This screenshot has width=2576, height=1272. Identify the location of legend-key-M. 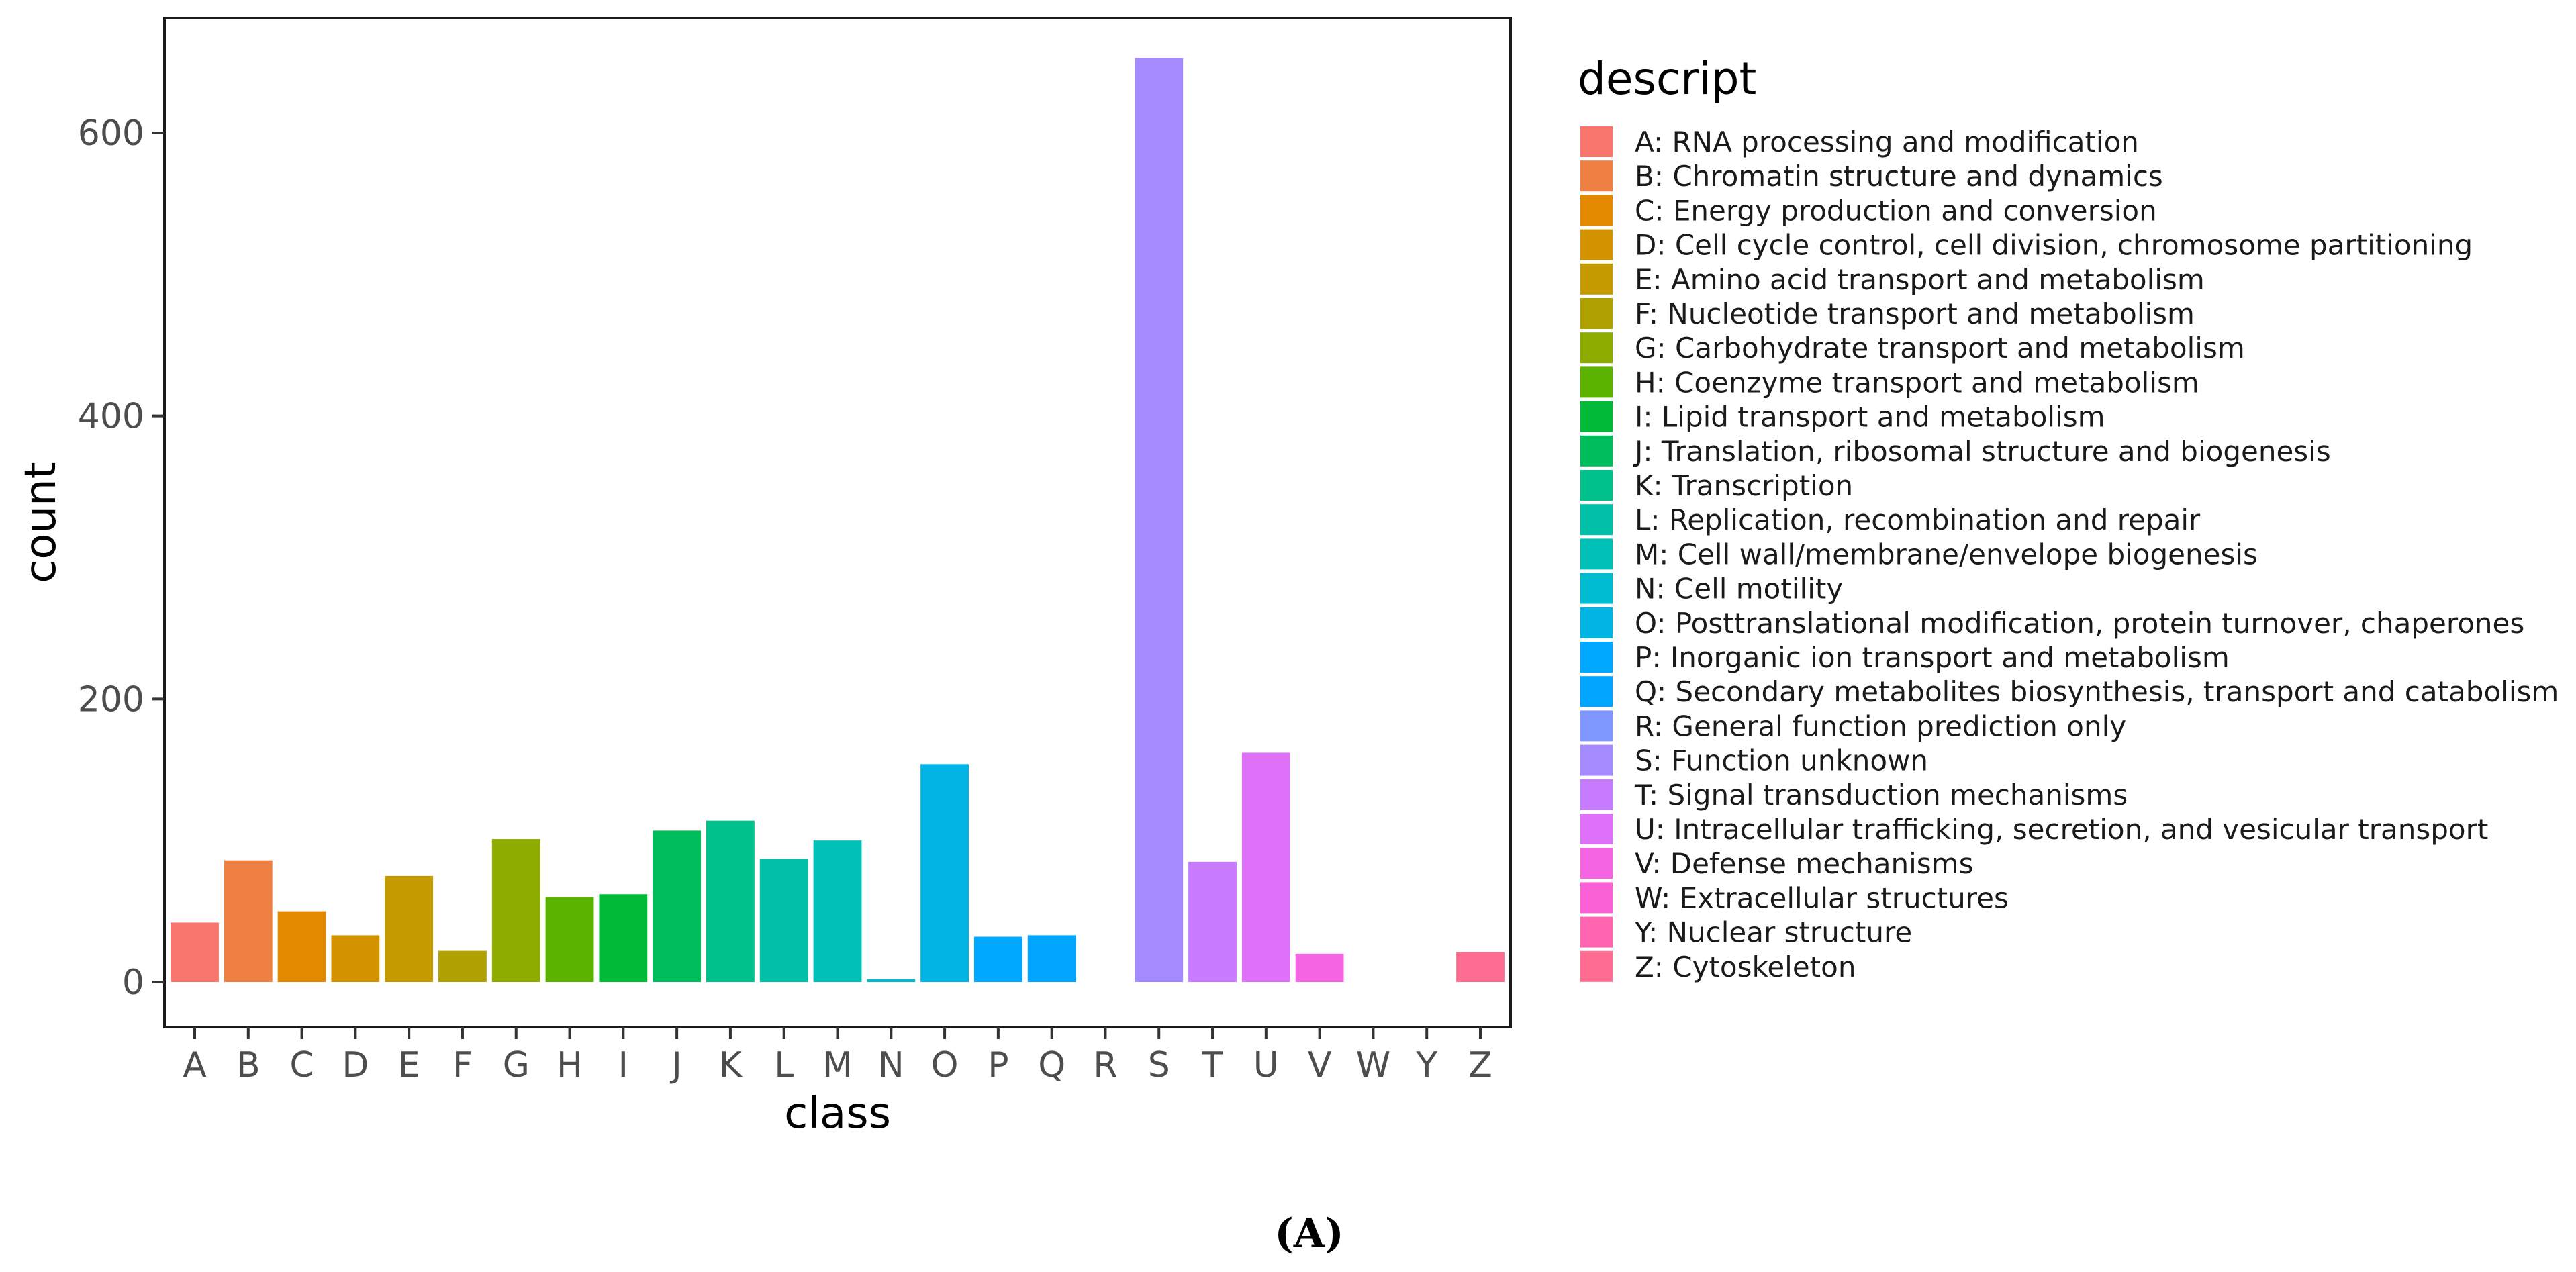
(1596, 554).